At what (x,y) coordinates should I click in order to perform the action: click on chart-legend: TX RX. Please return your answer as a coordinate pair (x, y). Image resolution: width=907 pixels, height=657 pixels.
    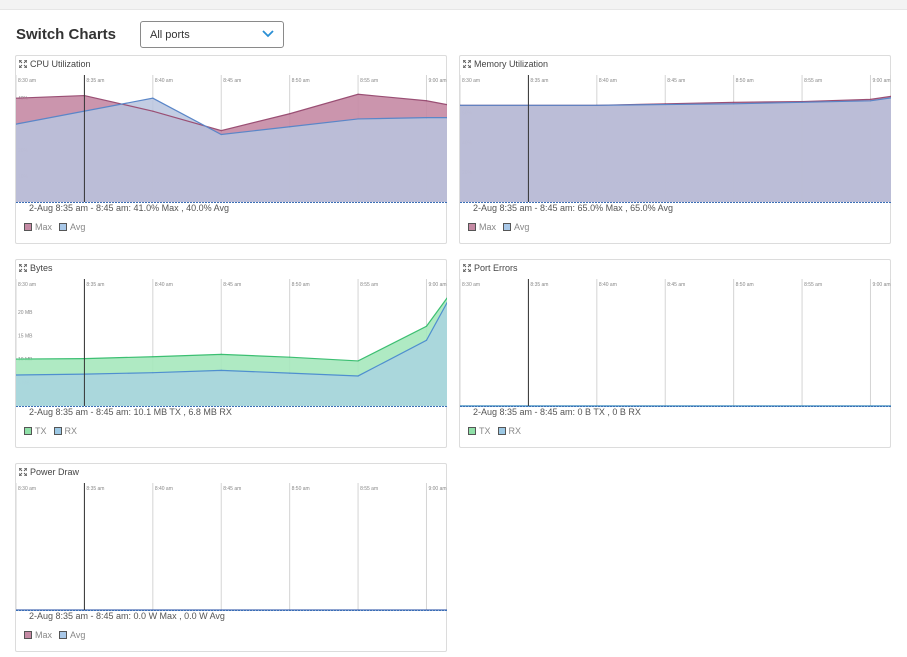
    Looking at the image, I should click on (54, 431).